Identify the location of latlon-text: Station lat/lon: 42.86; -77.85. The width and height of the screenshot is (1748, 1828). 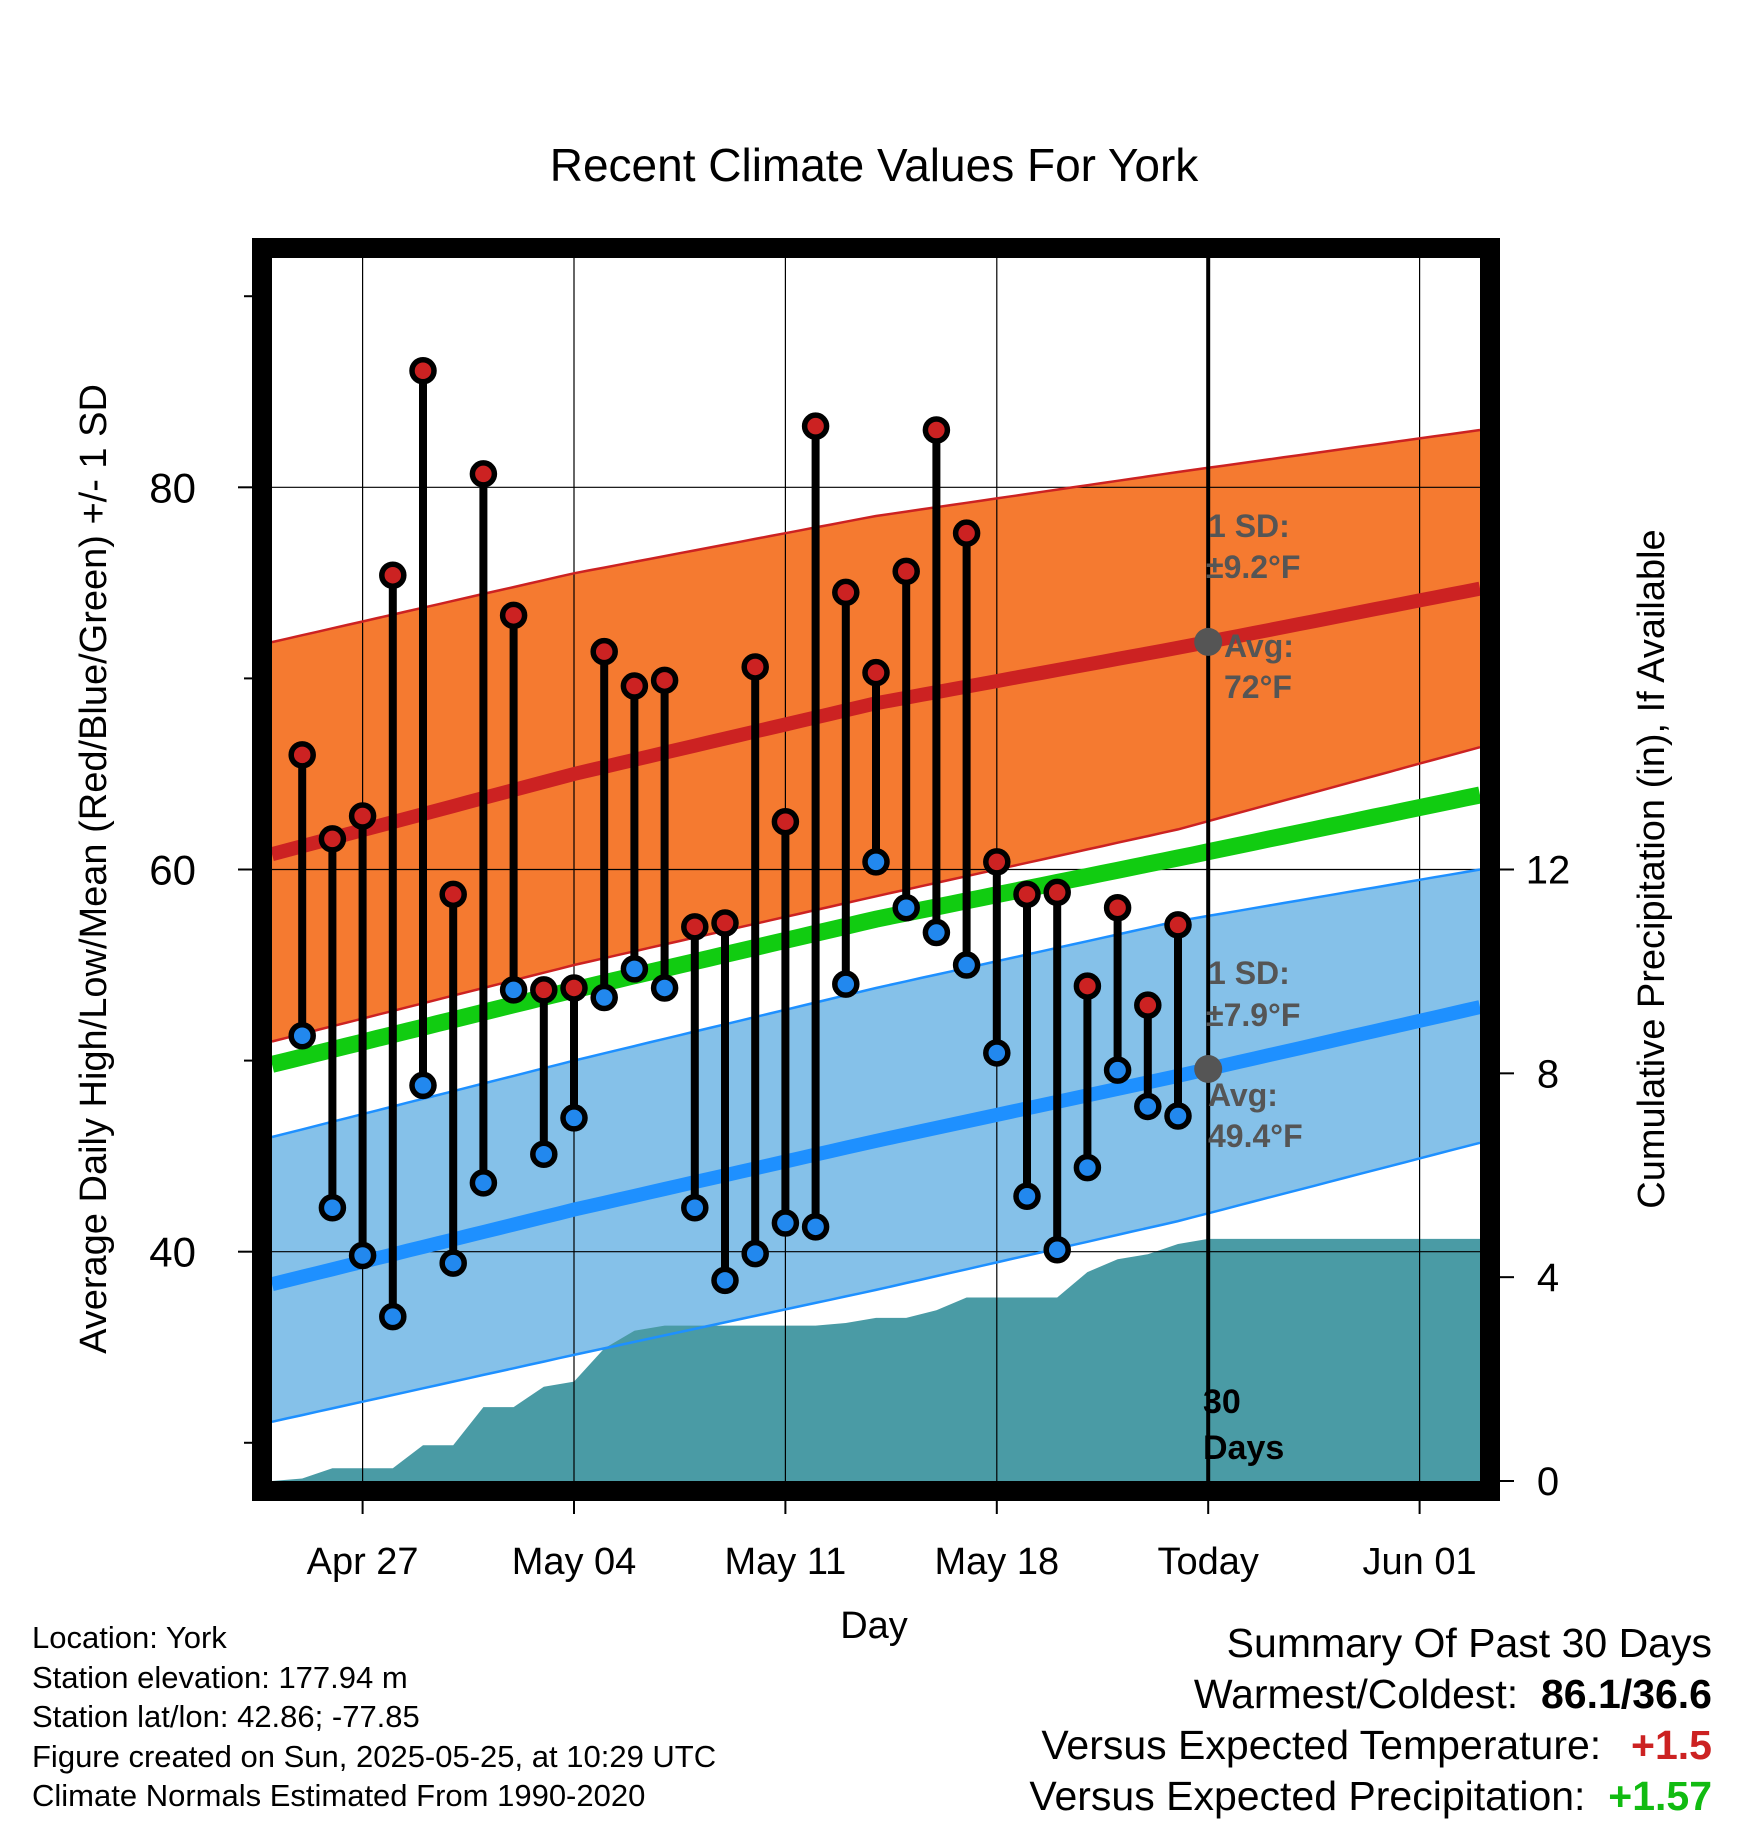
(226, 1716).